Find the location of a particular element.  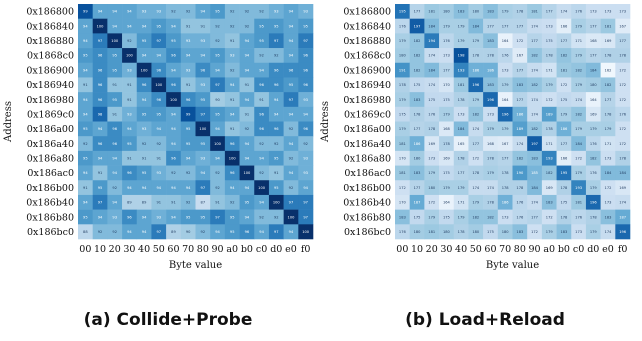

x-tick-label: 80 is located at coordinates (203, 249).